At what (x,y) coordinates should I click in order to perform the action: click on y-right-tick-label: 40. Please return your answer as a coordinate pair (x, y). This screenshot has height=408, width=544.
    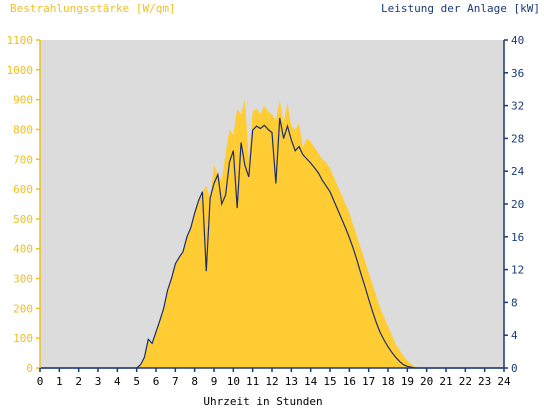
    Looking at the image, I should click on (517, 40).